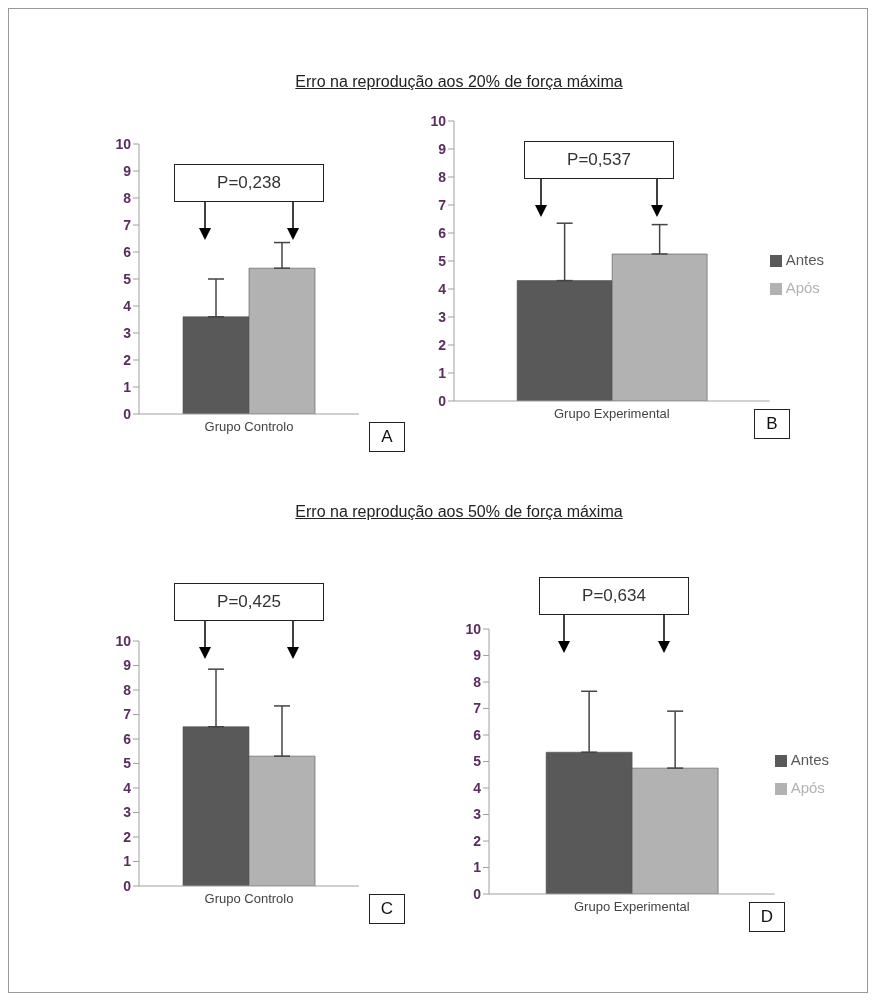  What do you see at coordinates (614, 596) in the screenshot?
I see `callout-box: P=0,634` at bounding box center [614, 596].